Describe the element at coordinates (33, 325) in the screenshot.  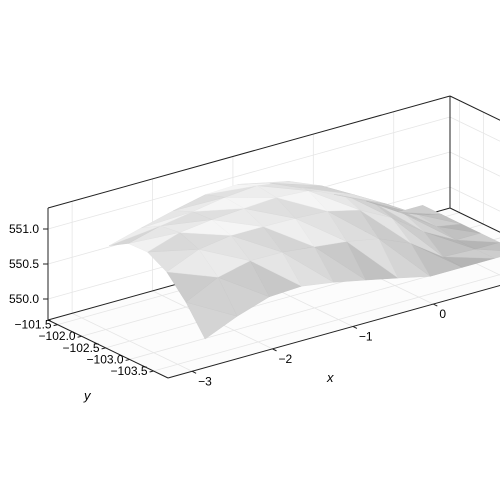
I see `y-tick-label: −101.5` at that location.